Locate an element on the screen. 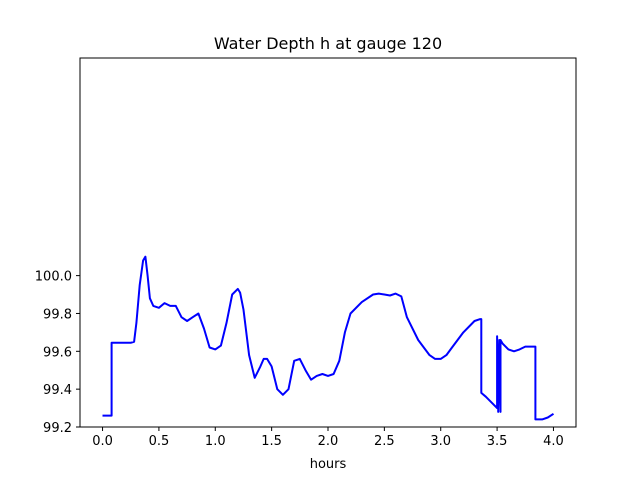 This screenshot has height=484, width=640. x-tick-label: 1.5 is located at coordinates (271, 441).